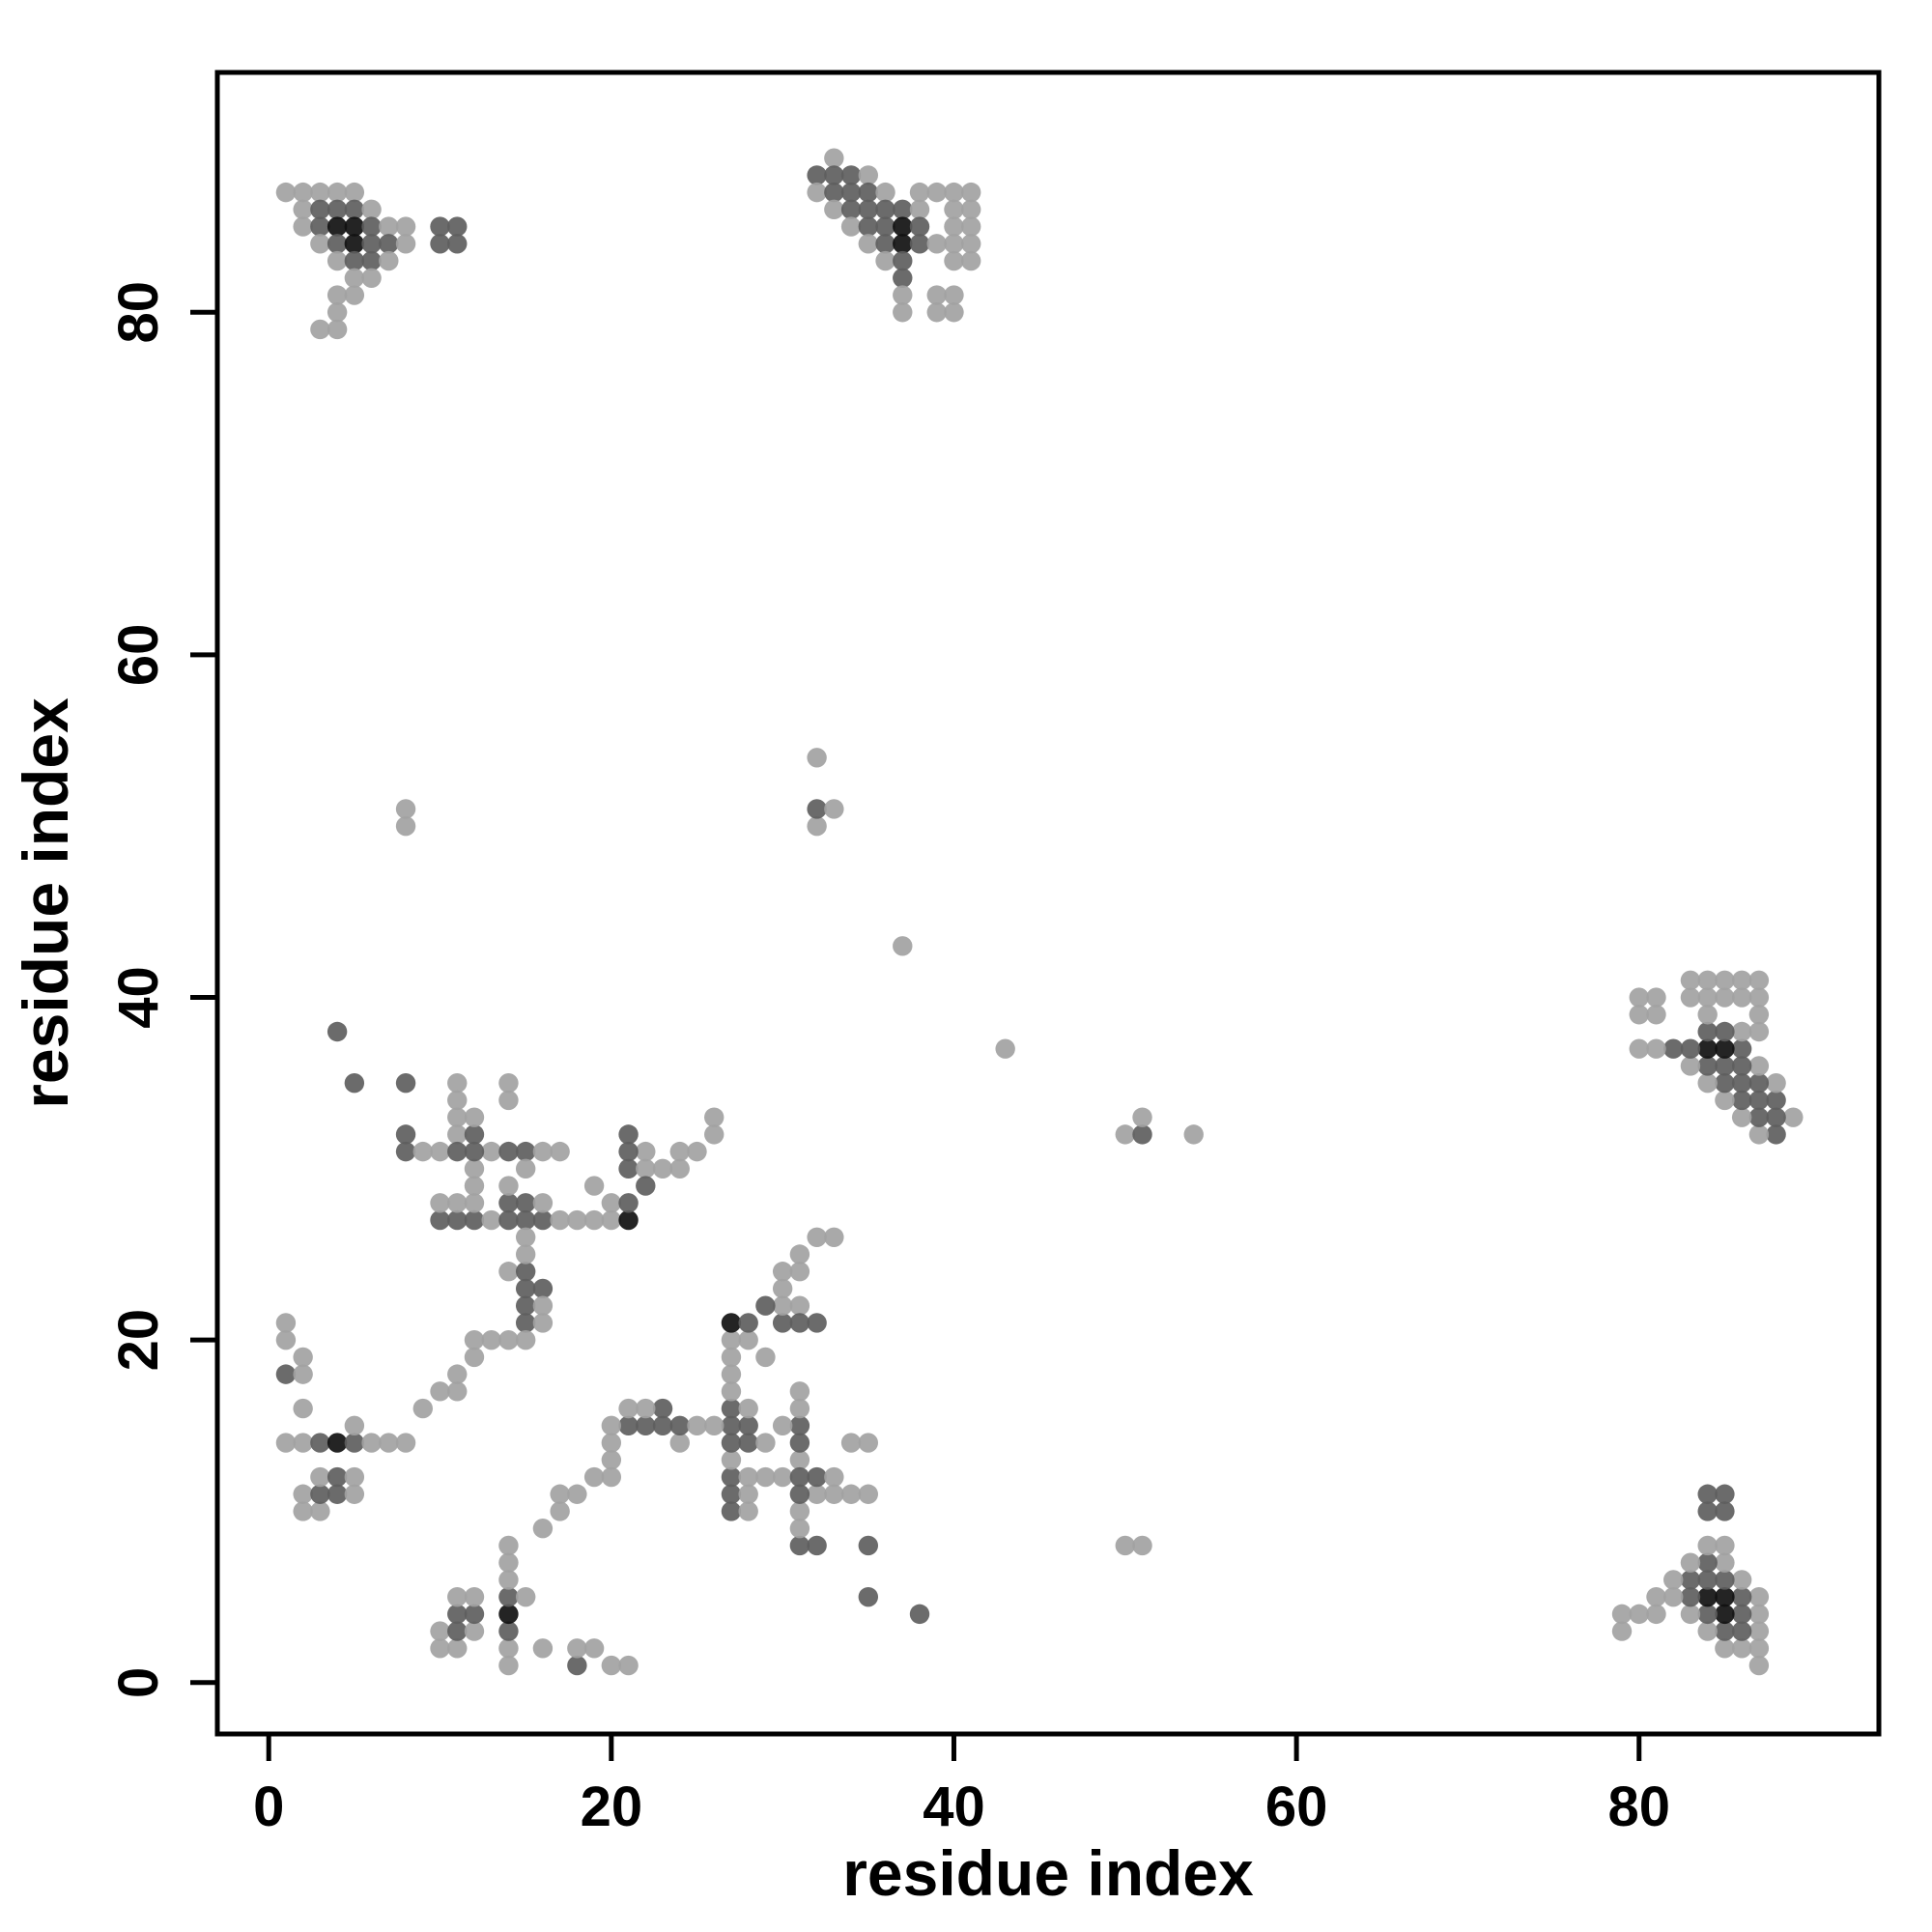  Describe the element at coordinates (45, 903) in the screenshot. I see `y-axis-title: residue index` at that location.